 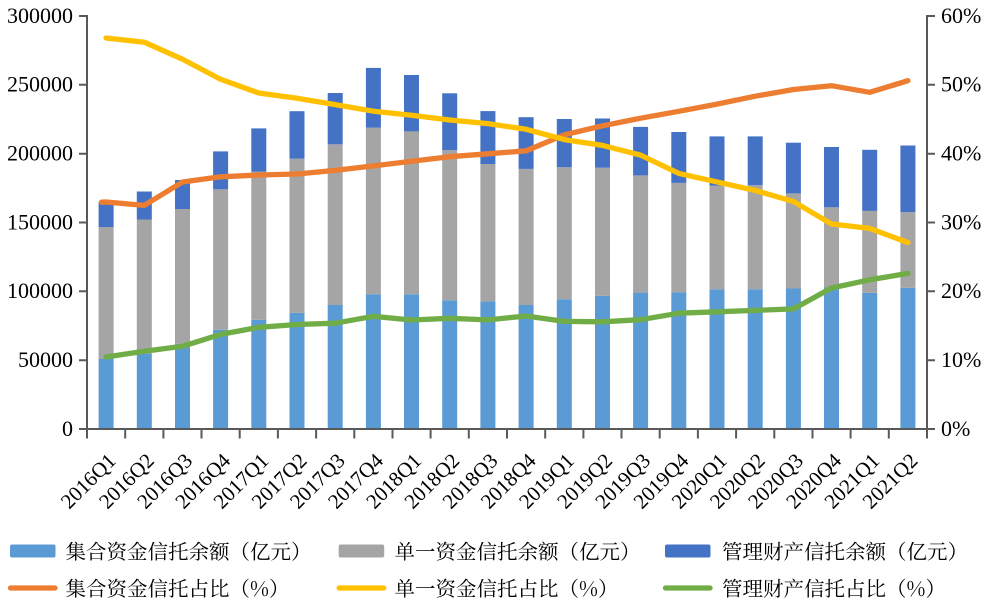 I want to click on svg-text: 0%, so click(x=955, y=428).